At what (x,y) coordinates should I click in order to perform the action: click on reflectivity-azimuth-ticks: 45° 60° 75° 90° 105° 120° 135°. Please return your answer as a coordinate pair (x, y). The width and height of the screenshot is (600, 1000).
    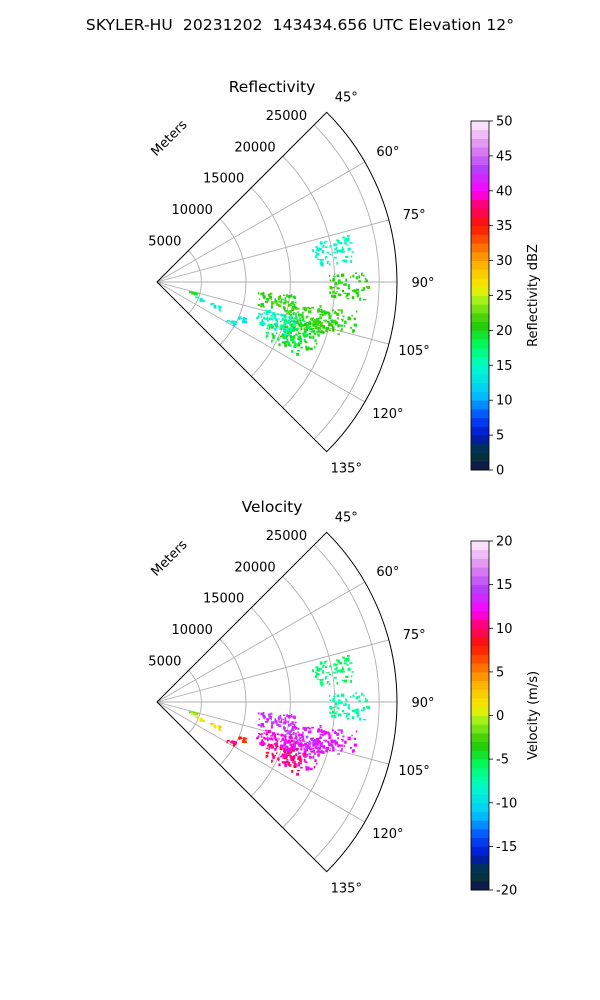
    Looking at the image, I should click on (383, 284).